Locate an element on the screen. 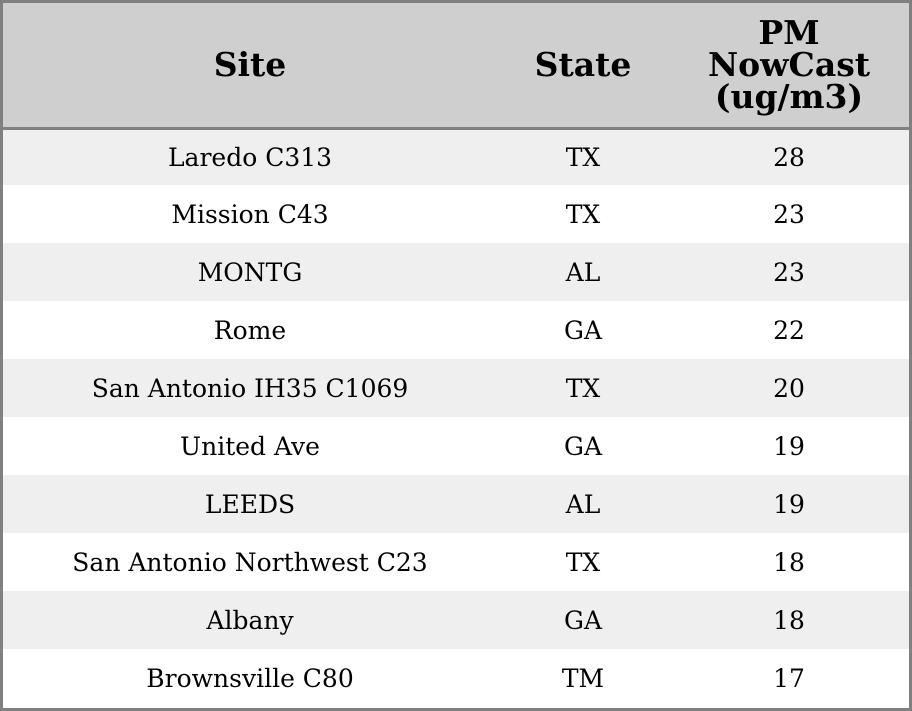 This screenshot has height=711, width=912. pm-value-cell: 28 is located at coordinates (789, 157).